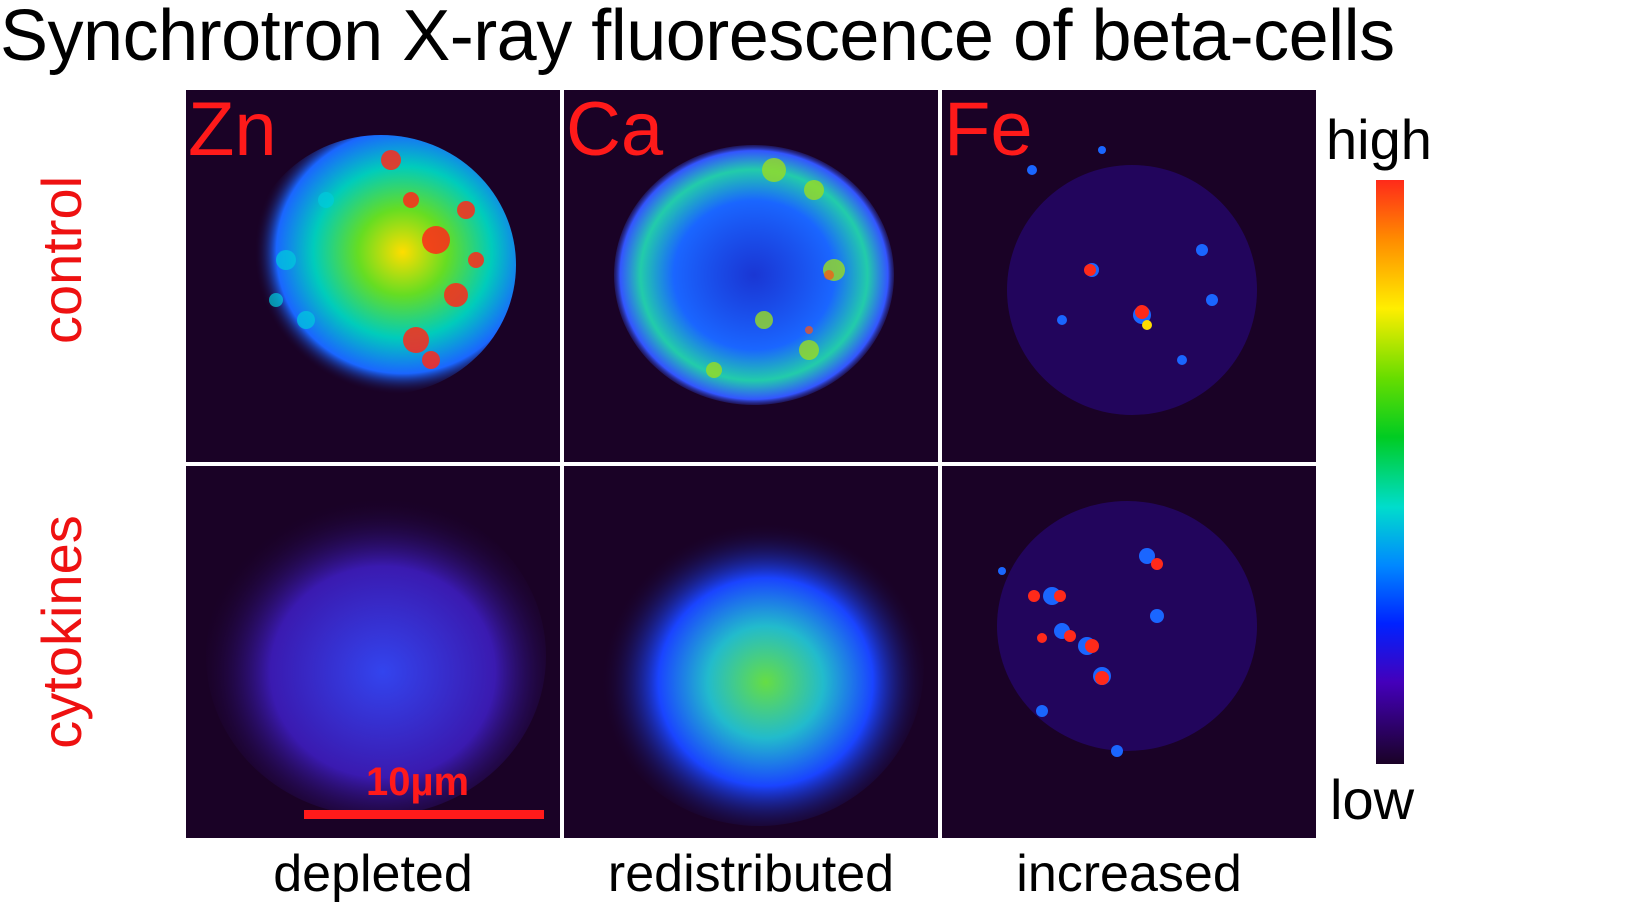  Describe the element at coordinates (61, 260) in the screenshot. I see `row-label-control: control` at that location.